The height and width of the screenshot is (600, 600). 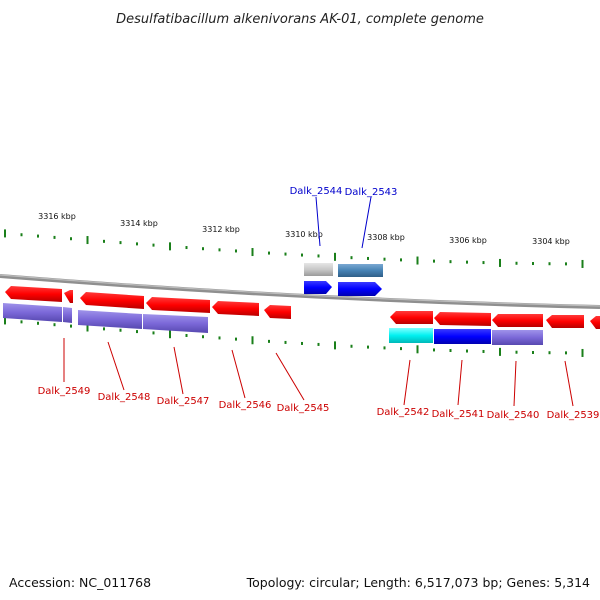 I want to click on gene-label: Dalk_2541, so click(x=458, y=414).